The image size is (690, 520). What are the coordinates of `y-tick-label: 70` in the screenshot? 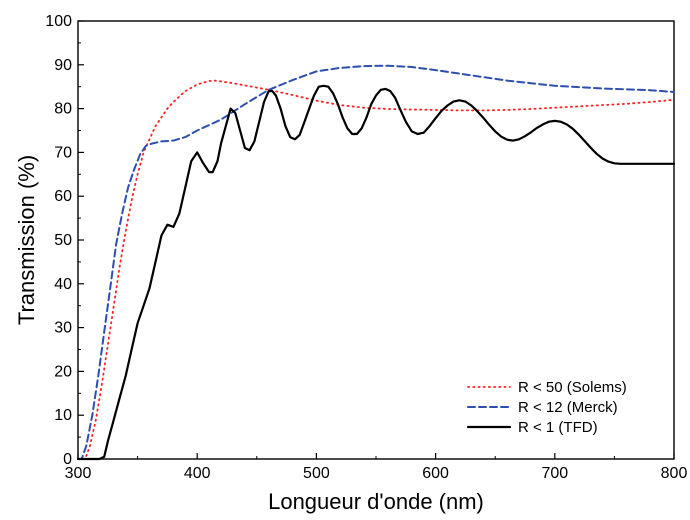 It's located at (63, 152).